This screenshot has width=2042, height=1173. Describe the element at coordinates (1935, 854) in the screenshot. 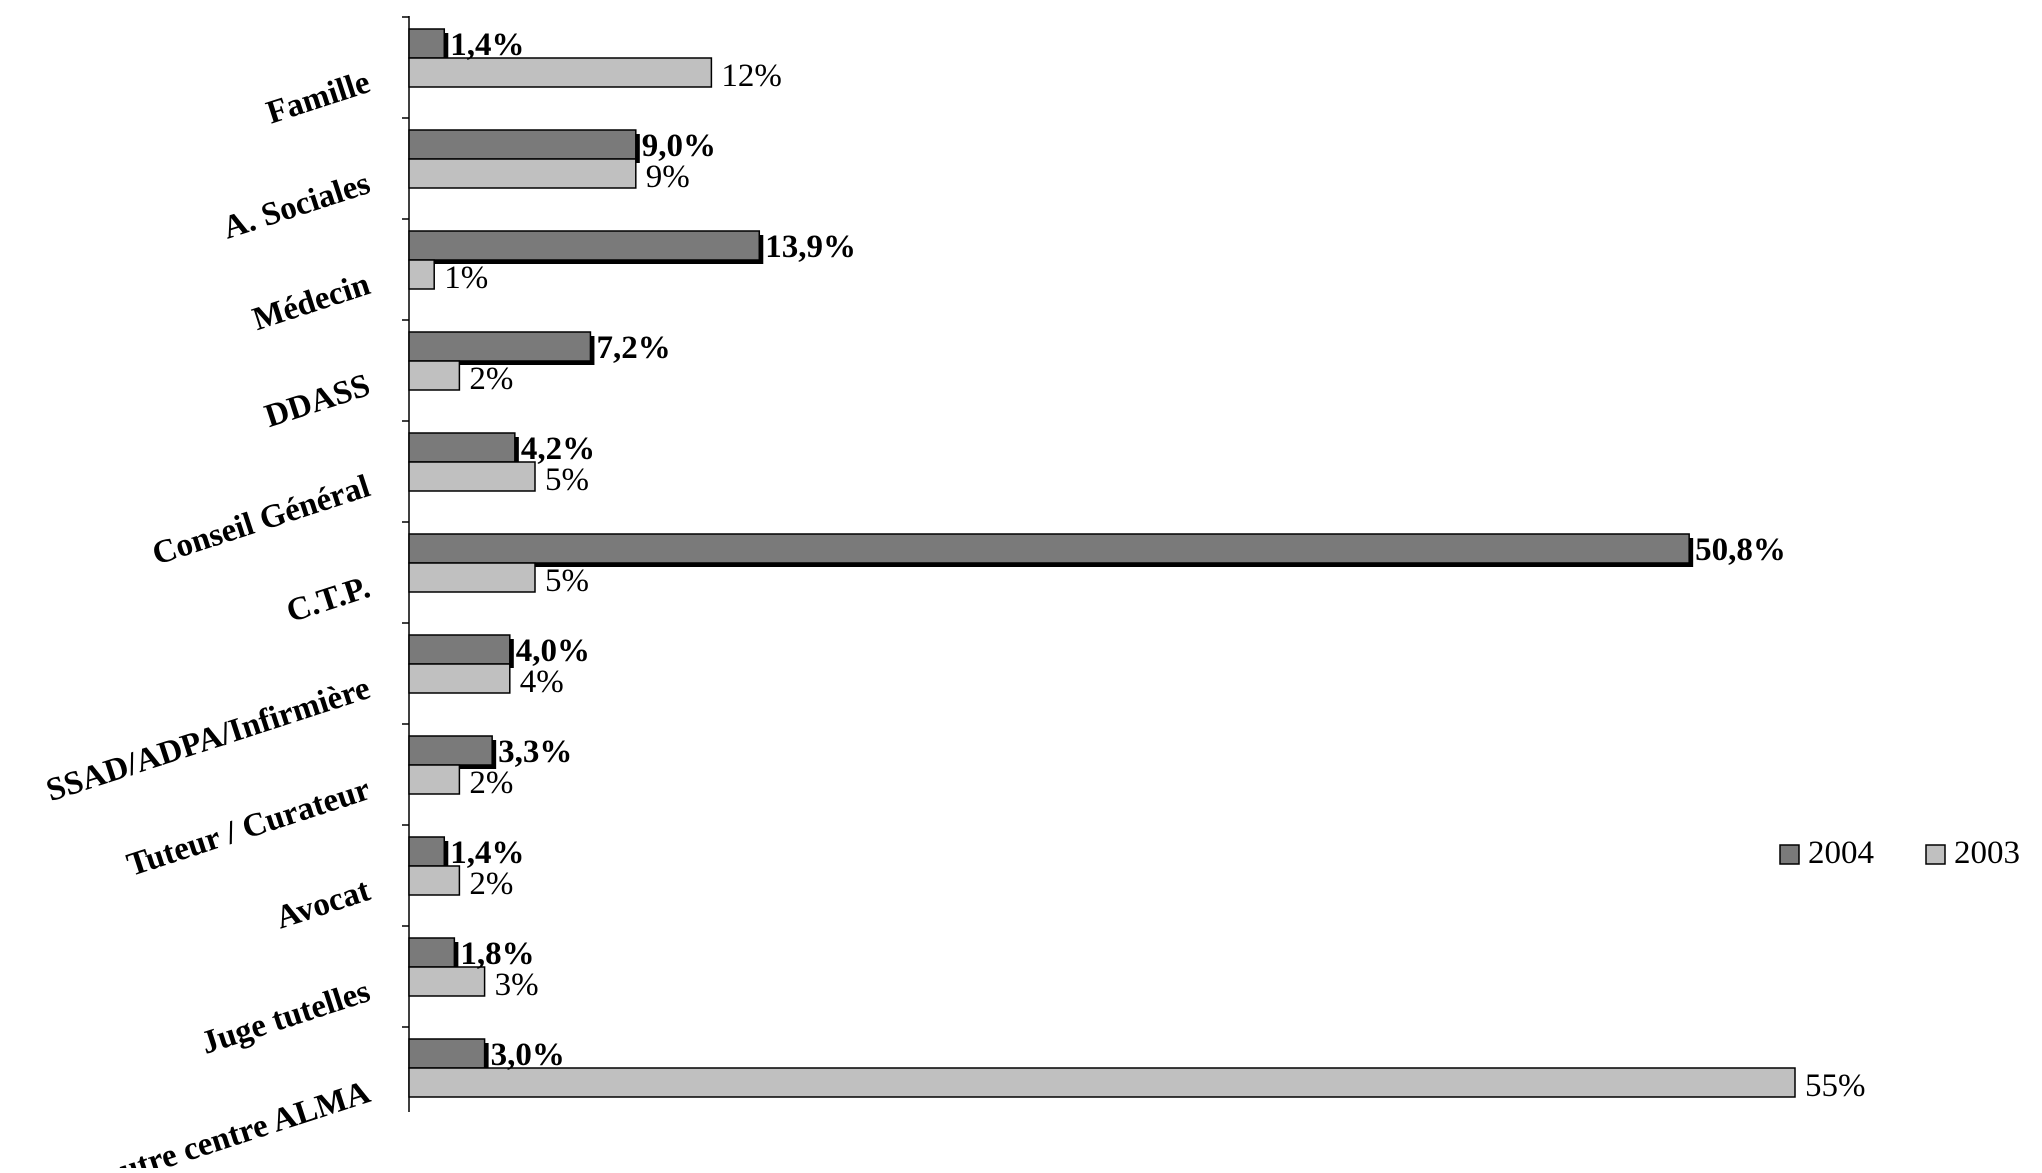

I see `legend-swatch-2003` at that location.